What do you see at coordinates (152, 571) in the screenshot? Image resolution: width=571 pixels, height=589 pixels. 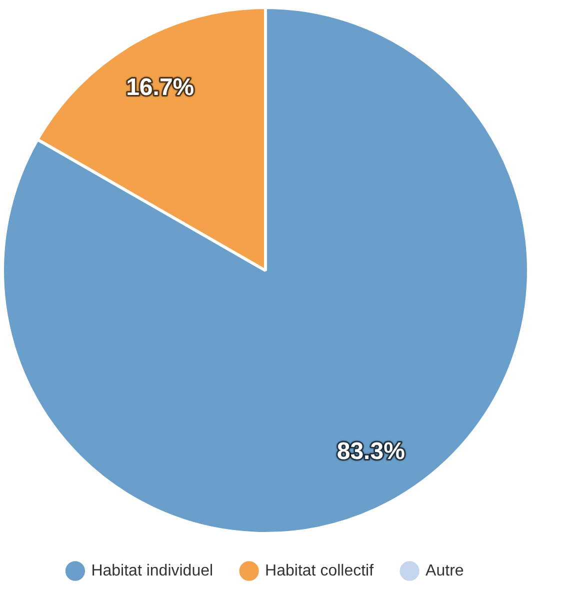 I see `legend-label: Habitat individuel` at bounding box center [152, 571].